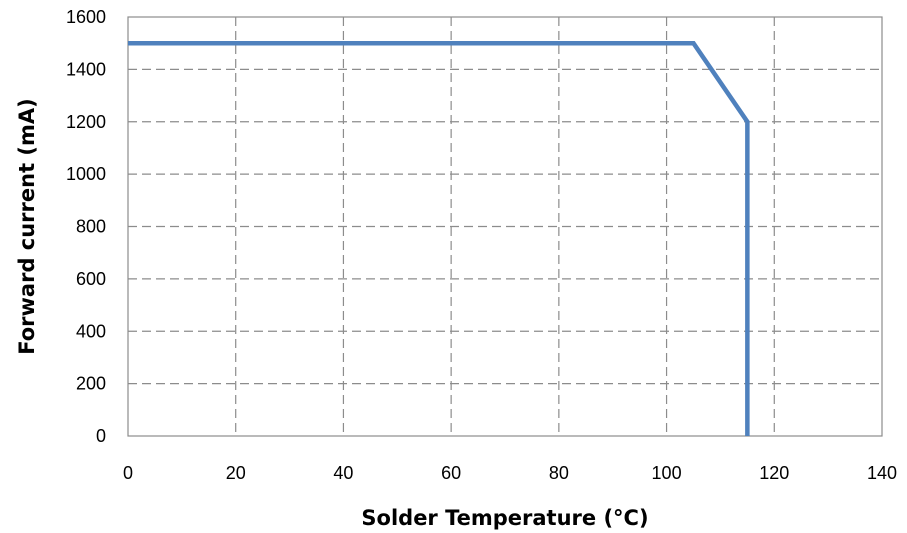  I want to click on y-tick-label: 1400, so click(86, 69).